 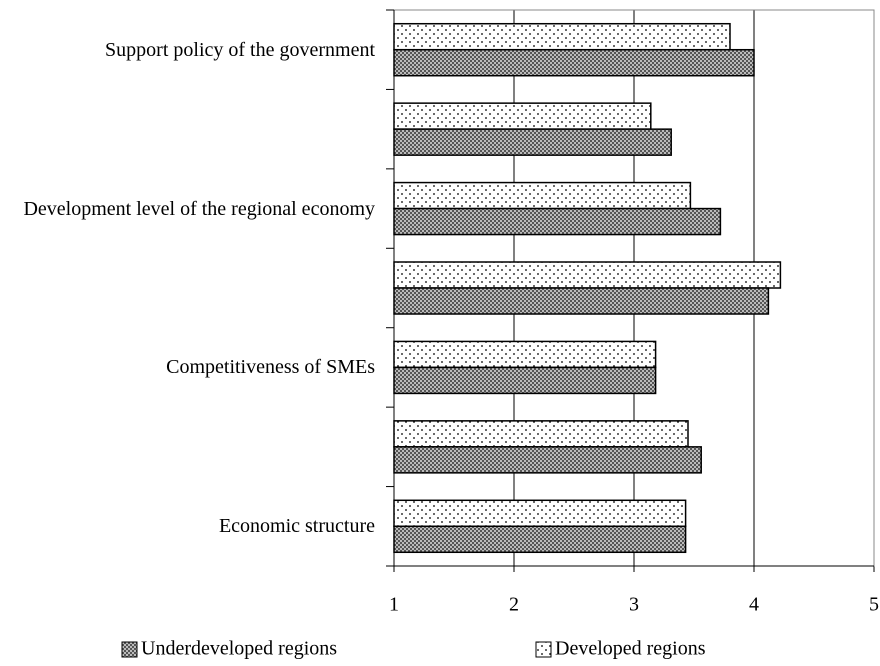 What do you see at coordinates (514, 605) in the screenshot?
I see `x-tick-label: 2` at bounding box center [514, 605].